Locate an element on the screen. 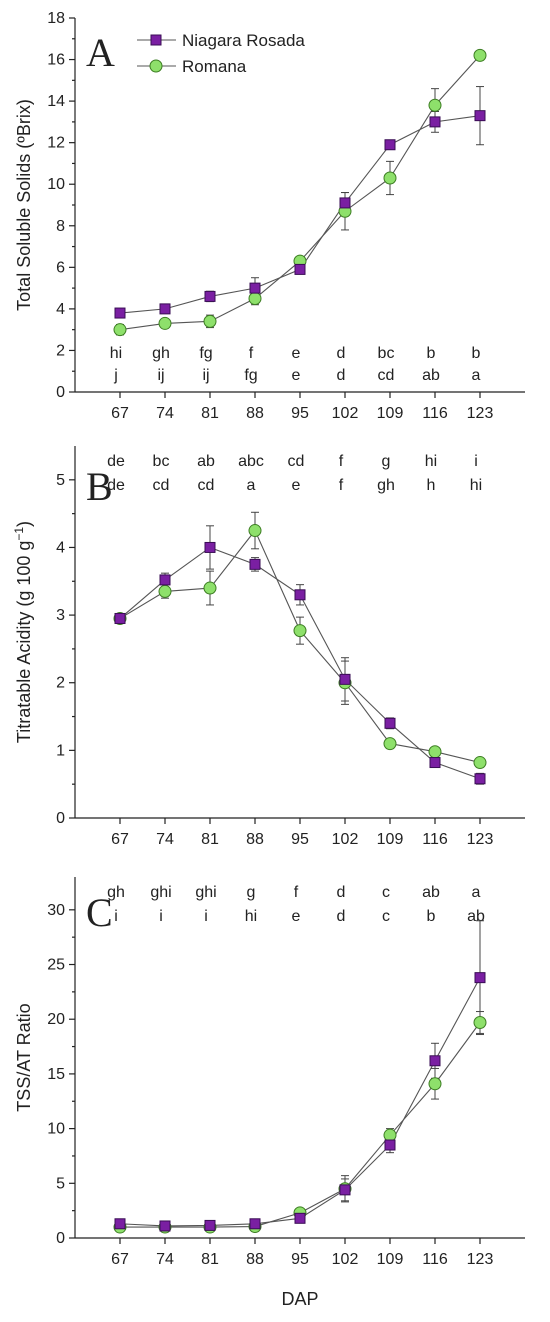  panel-a-letter-niagara: e is located at coordinates (296, 353).